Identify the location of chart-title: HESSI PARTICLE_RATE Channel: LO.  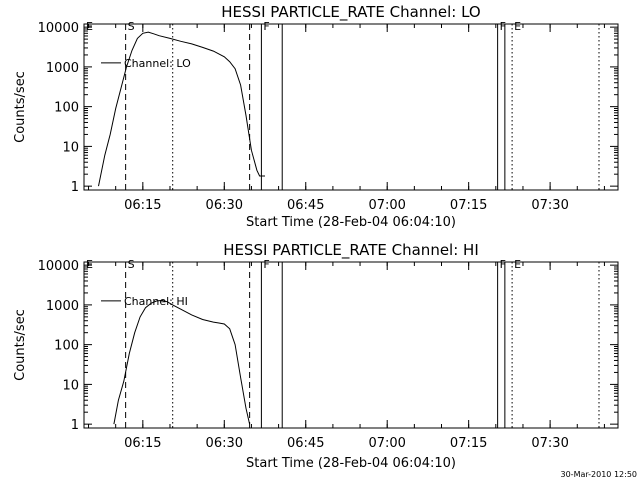
(350, 12).